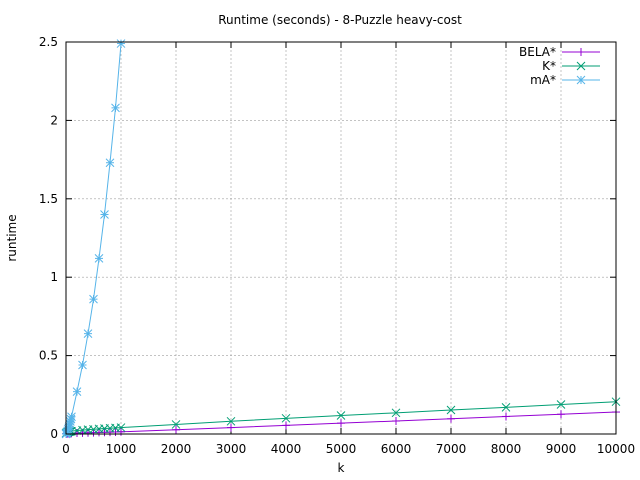  I want to click on x-tick-label: 5000, so click(341, 449).